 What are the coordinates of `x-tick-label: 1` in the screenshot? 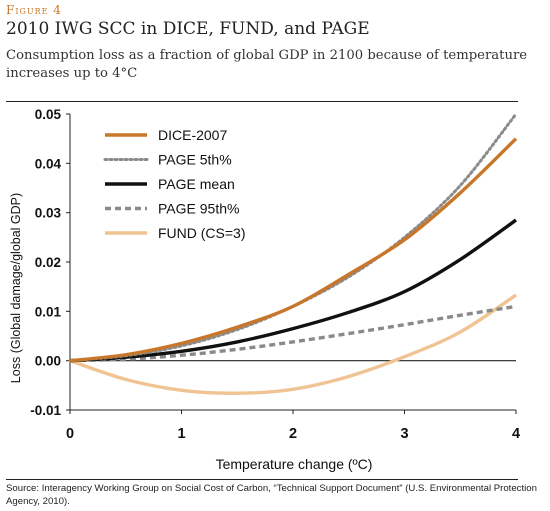 It's located at (181, 434).